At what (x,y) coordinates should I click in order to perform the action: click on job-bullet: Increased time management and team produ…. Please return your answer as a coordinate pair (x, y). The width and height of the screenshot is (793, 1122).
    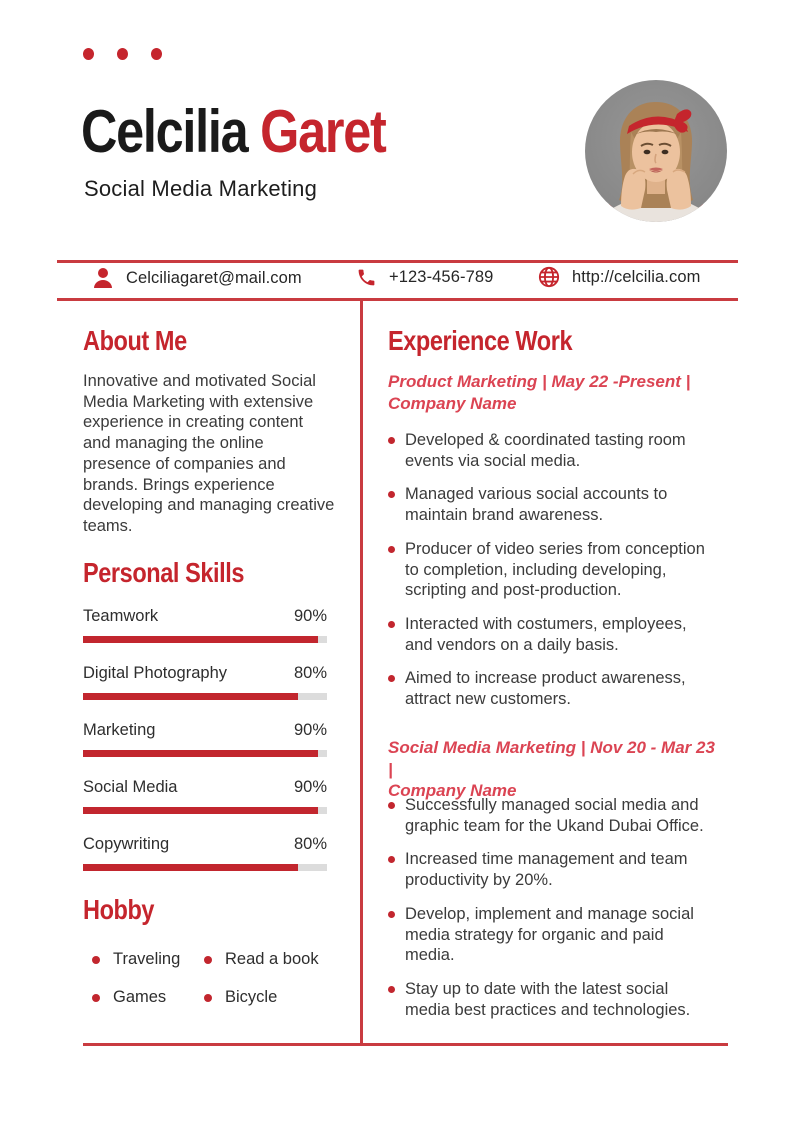
    Looking at the image, I should click on (549, 869).